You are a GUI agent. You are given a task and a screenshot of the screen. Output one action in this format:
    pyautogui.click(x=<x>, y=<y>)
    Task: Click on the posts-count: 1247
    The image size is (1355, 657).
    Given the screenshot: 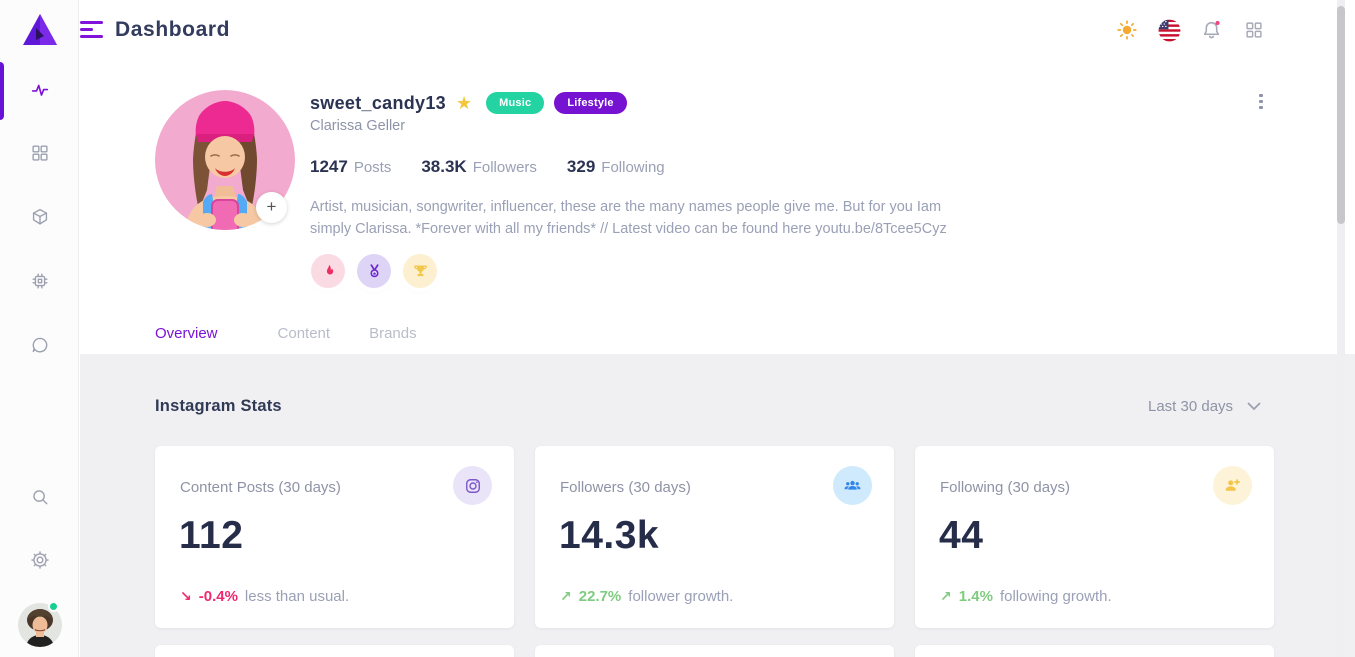 What is the action you would take?
    pyautogui.click(x=329, y=166)
    